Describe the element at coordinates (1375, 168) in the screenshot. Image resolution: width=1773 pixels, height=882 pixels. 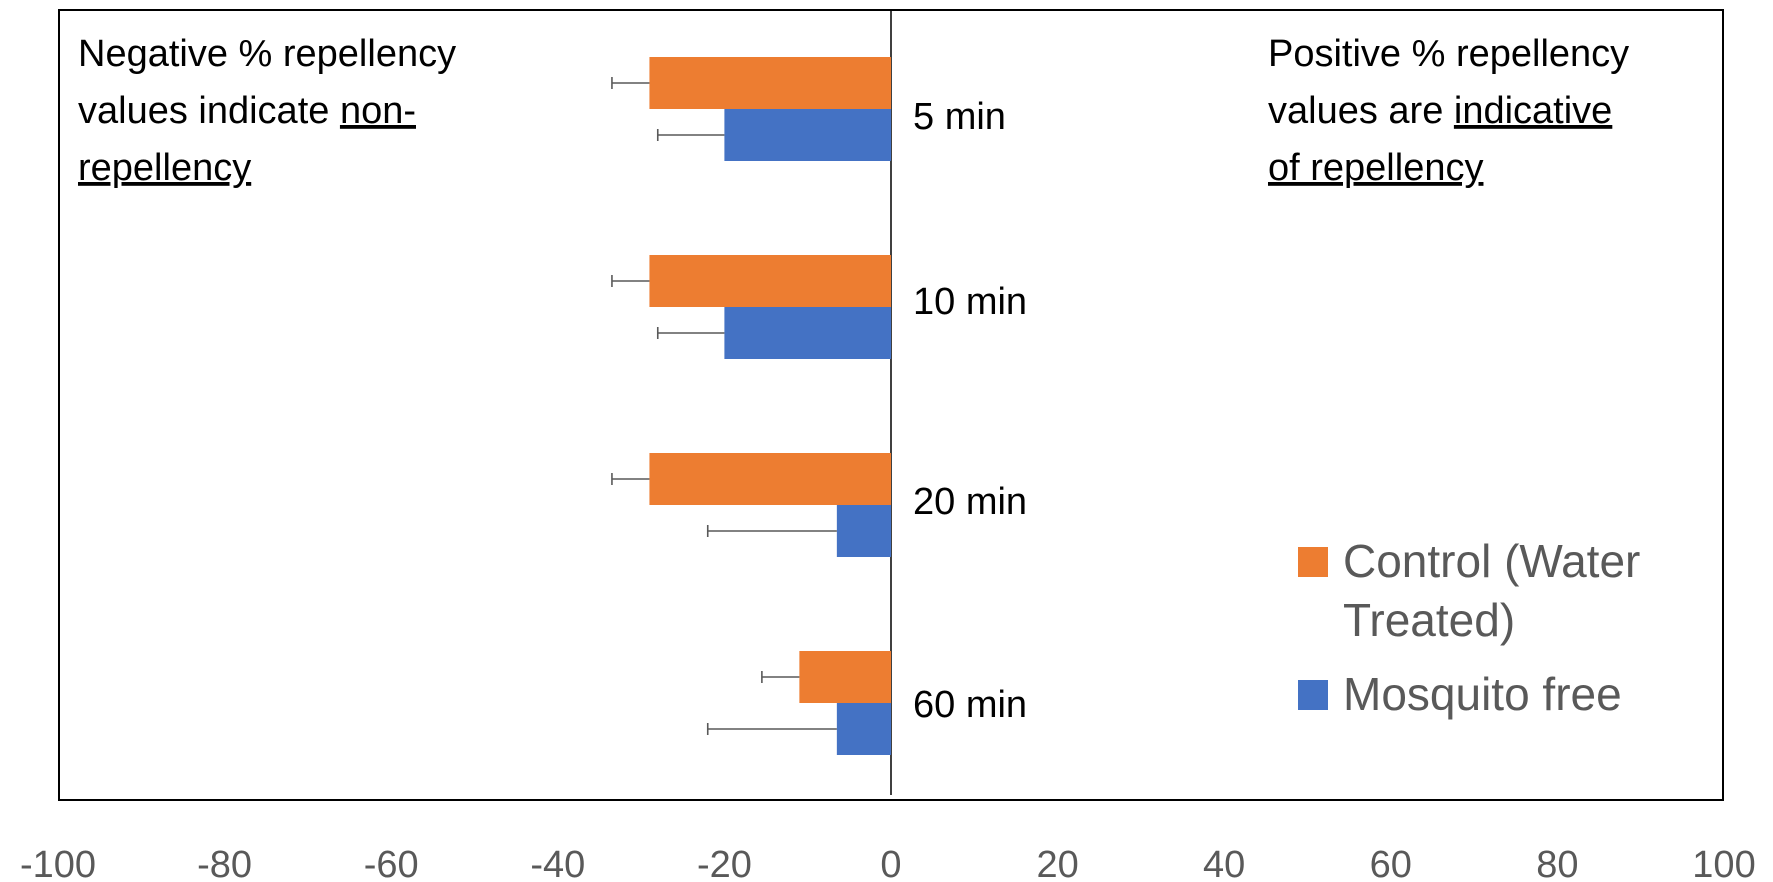
I see `right-annotation-line3: of repellency` at that location.